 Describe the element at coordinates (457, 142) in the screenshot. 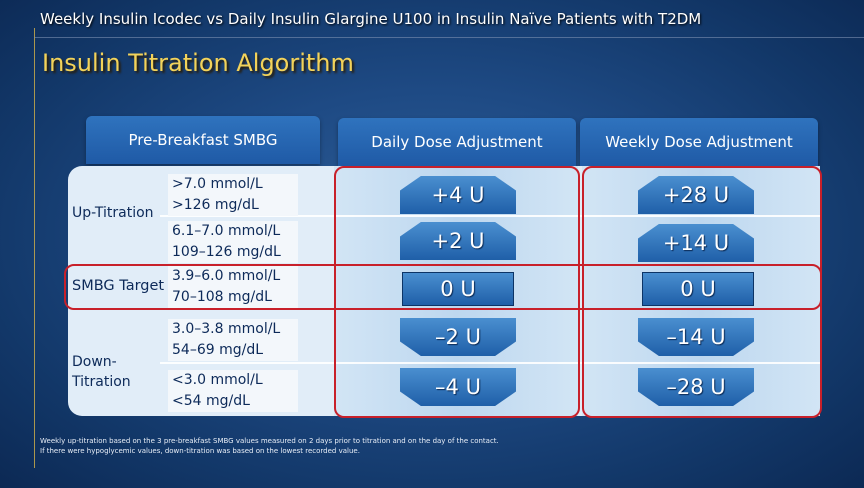

I see `header-daily: Daily Dose Adjustment` at that location.